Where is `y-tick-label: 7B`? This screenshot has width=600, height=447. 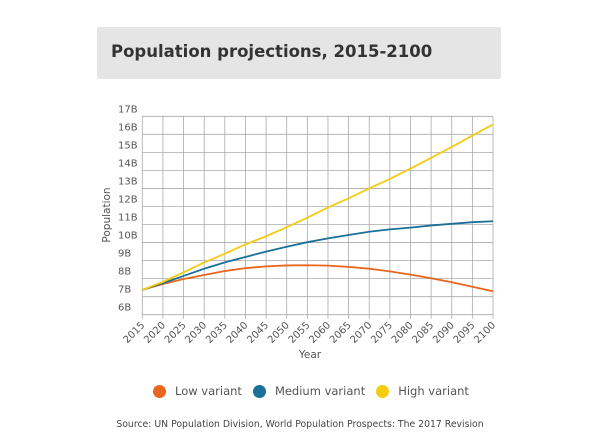 y-tick-label: 7B is located at coordinates (124, 290).